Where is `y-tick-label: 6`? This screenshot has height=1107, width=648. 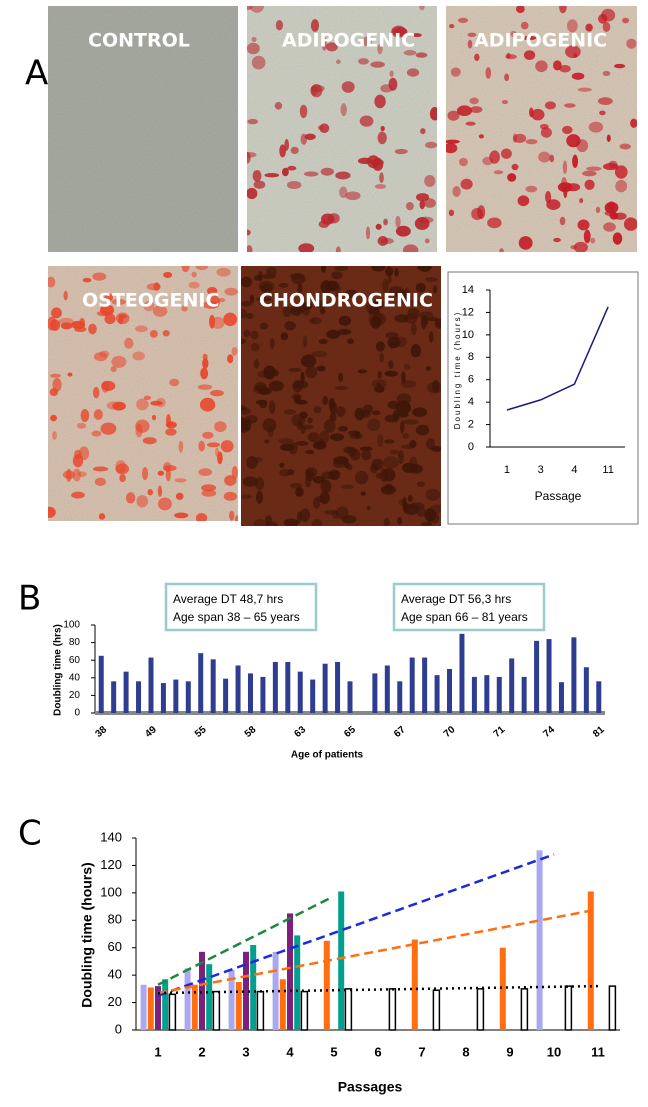
y-tick-label: 6 is located at coordinates (471, 380).